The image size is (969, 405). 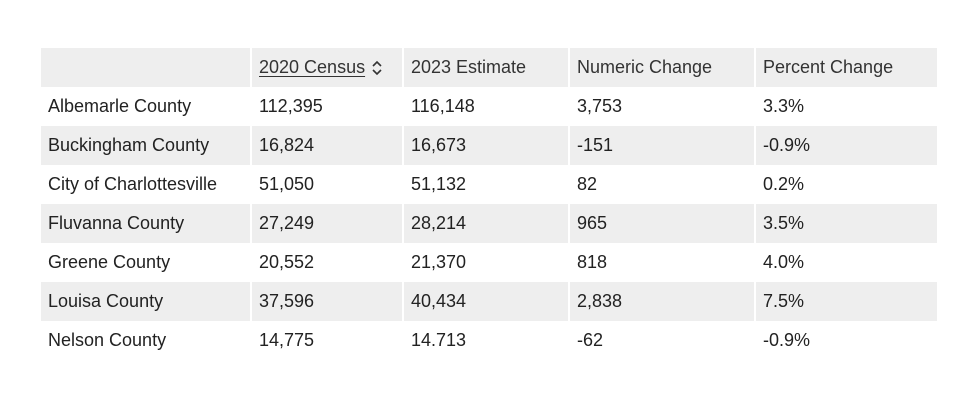 What do you see at coordinates (663, 340) in the screenshot?
I see `cell-numeric-change: -62` at bounding box center [663, 340].